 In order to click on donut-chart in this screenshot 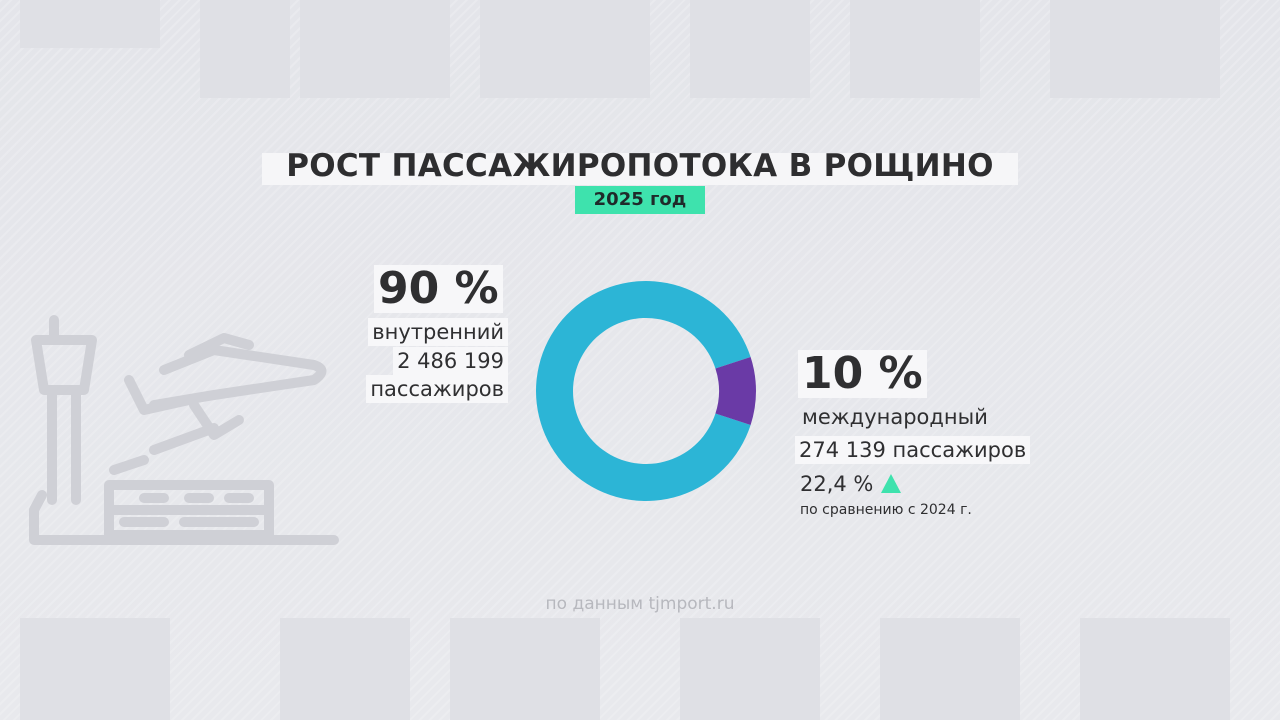, I will do `click(646, 391)`.